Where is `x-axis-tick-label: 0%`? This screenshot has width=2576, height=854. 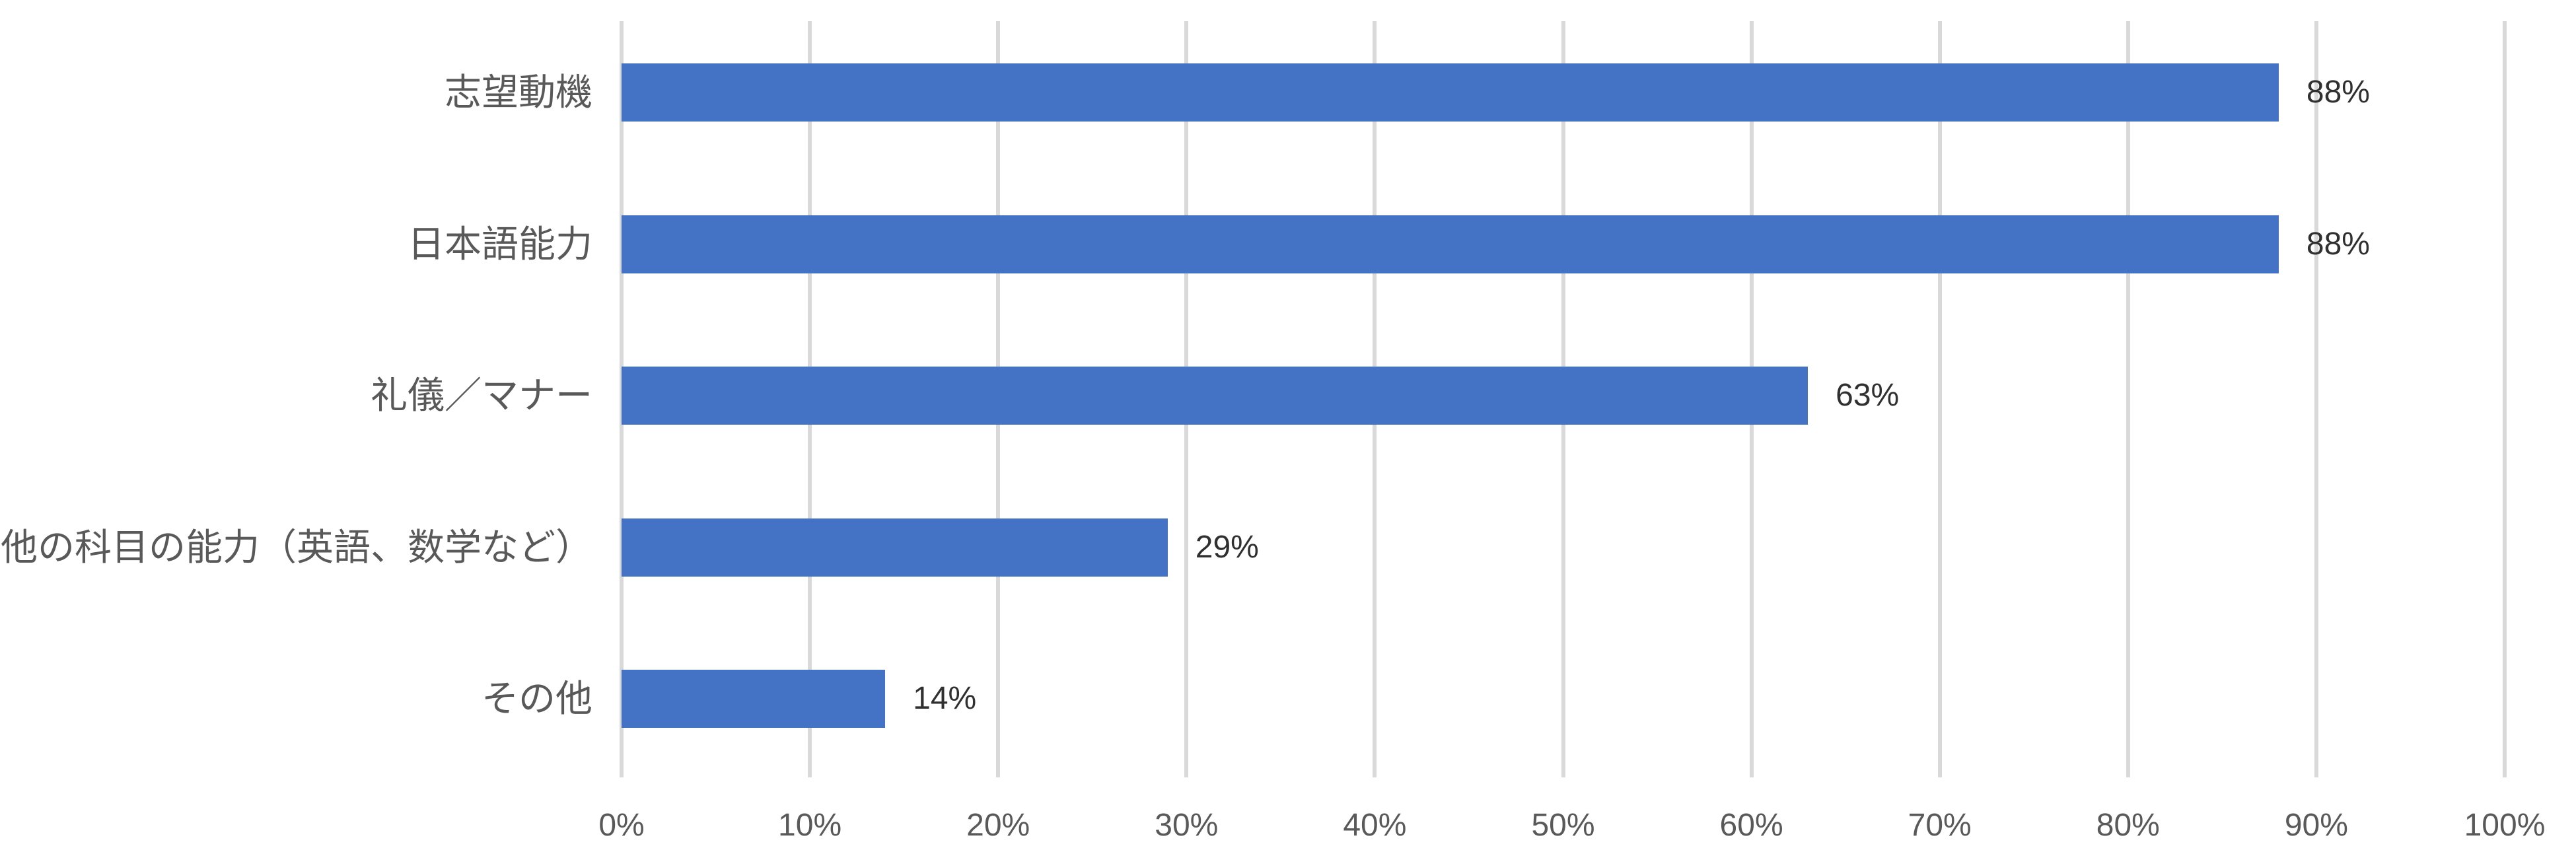
x-axis-tick-label: 0% is located at coordinates (621, 826).